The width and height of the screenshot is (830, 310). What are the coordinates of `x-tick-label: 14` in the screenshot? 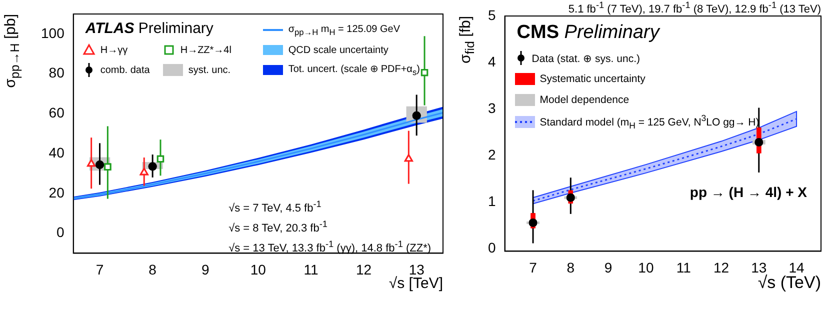 It's located at (796, 267).